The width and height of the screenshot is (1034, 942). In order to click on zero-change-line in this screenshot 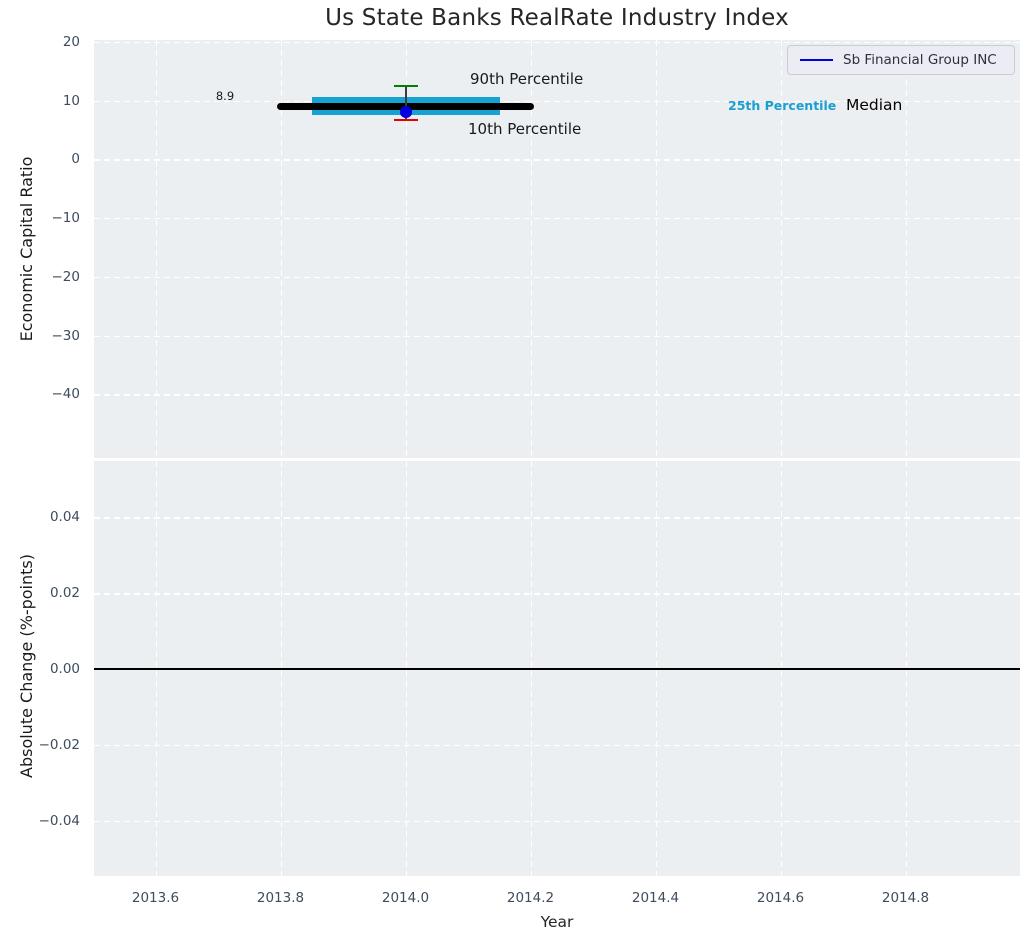, I will do `click(557, 669)`.